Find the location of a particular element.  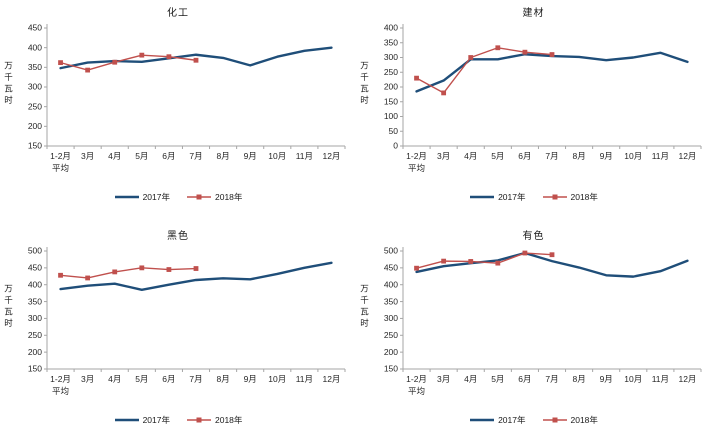

svg-text: 500 is located at coordinates (35, 251).